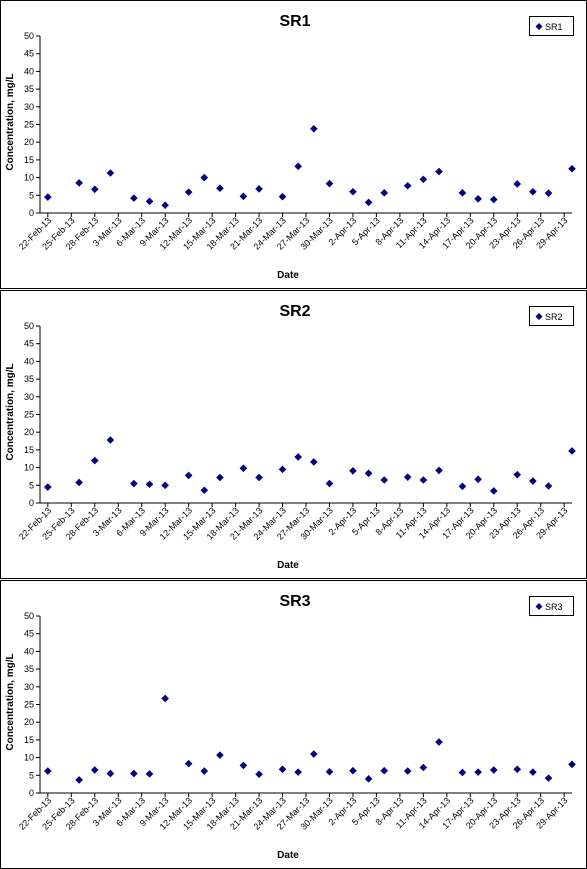 Image resolution: width=587 pixels, height=869 pixels. Describe the element at coordinates (294, 21) in the screenshot. I see `chart-title: SR1` at that location.